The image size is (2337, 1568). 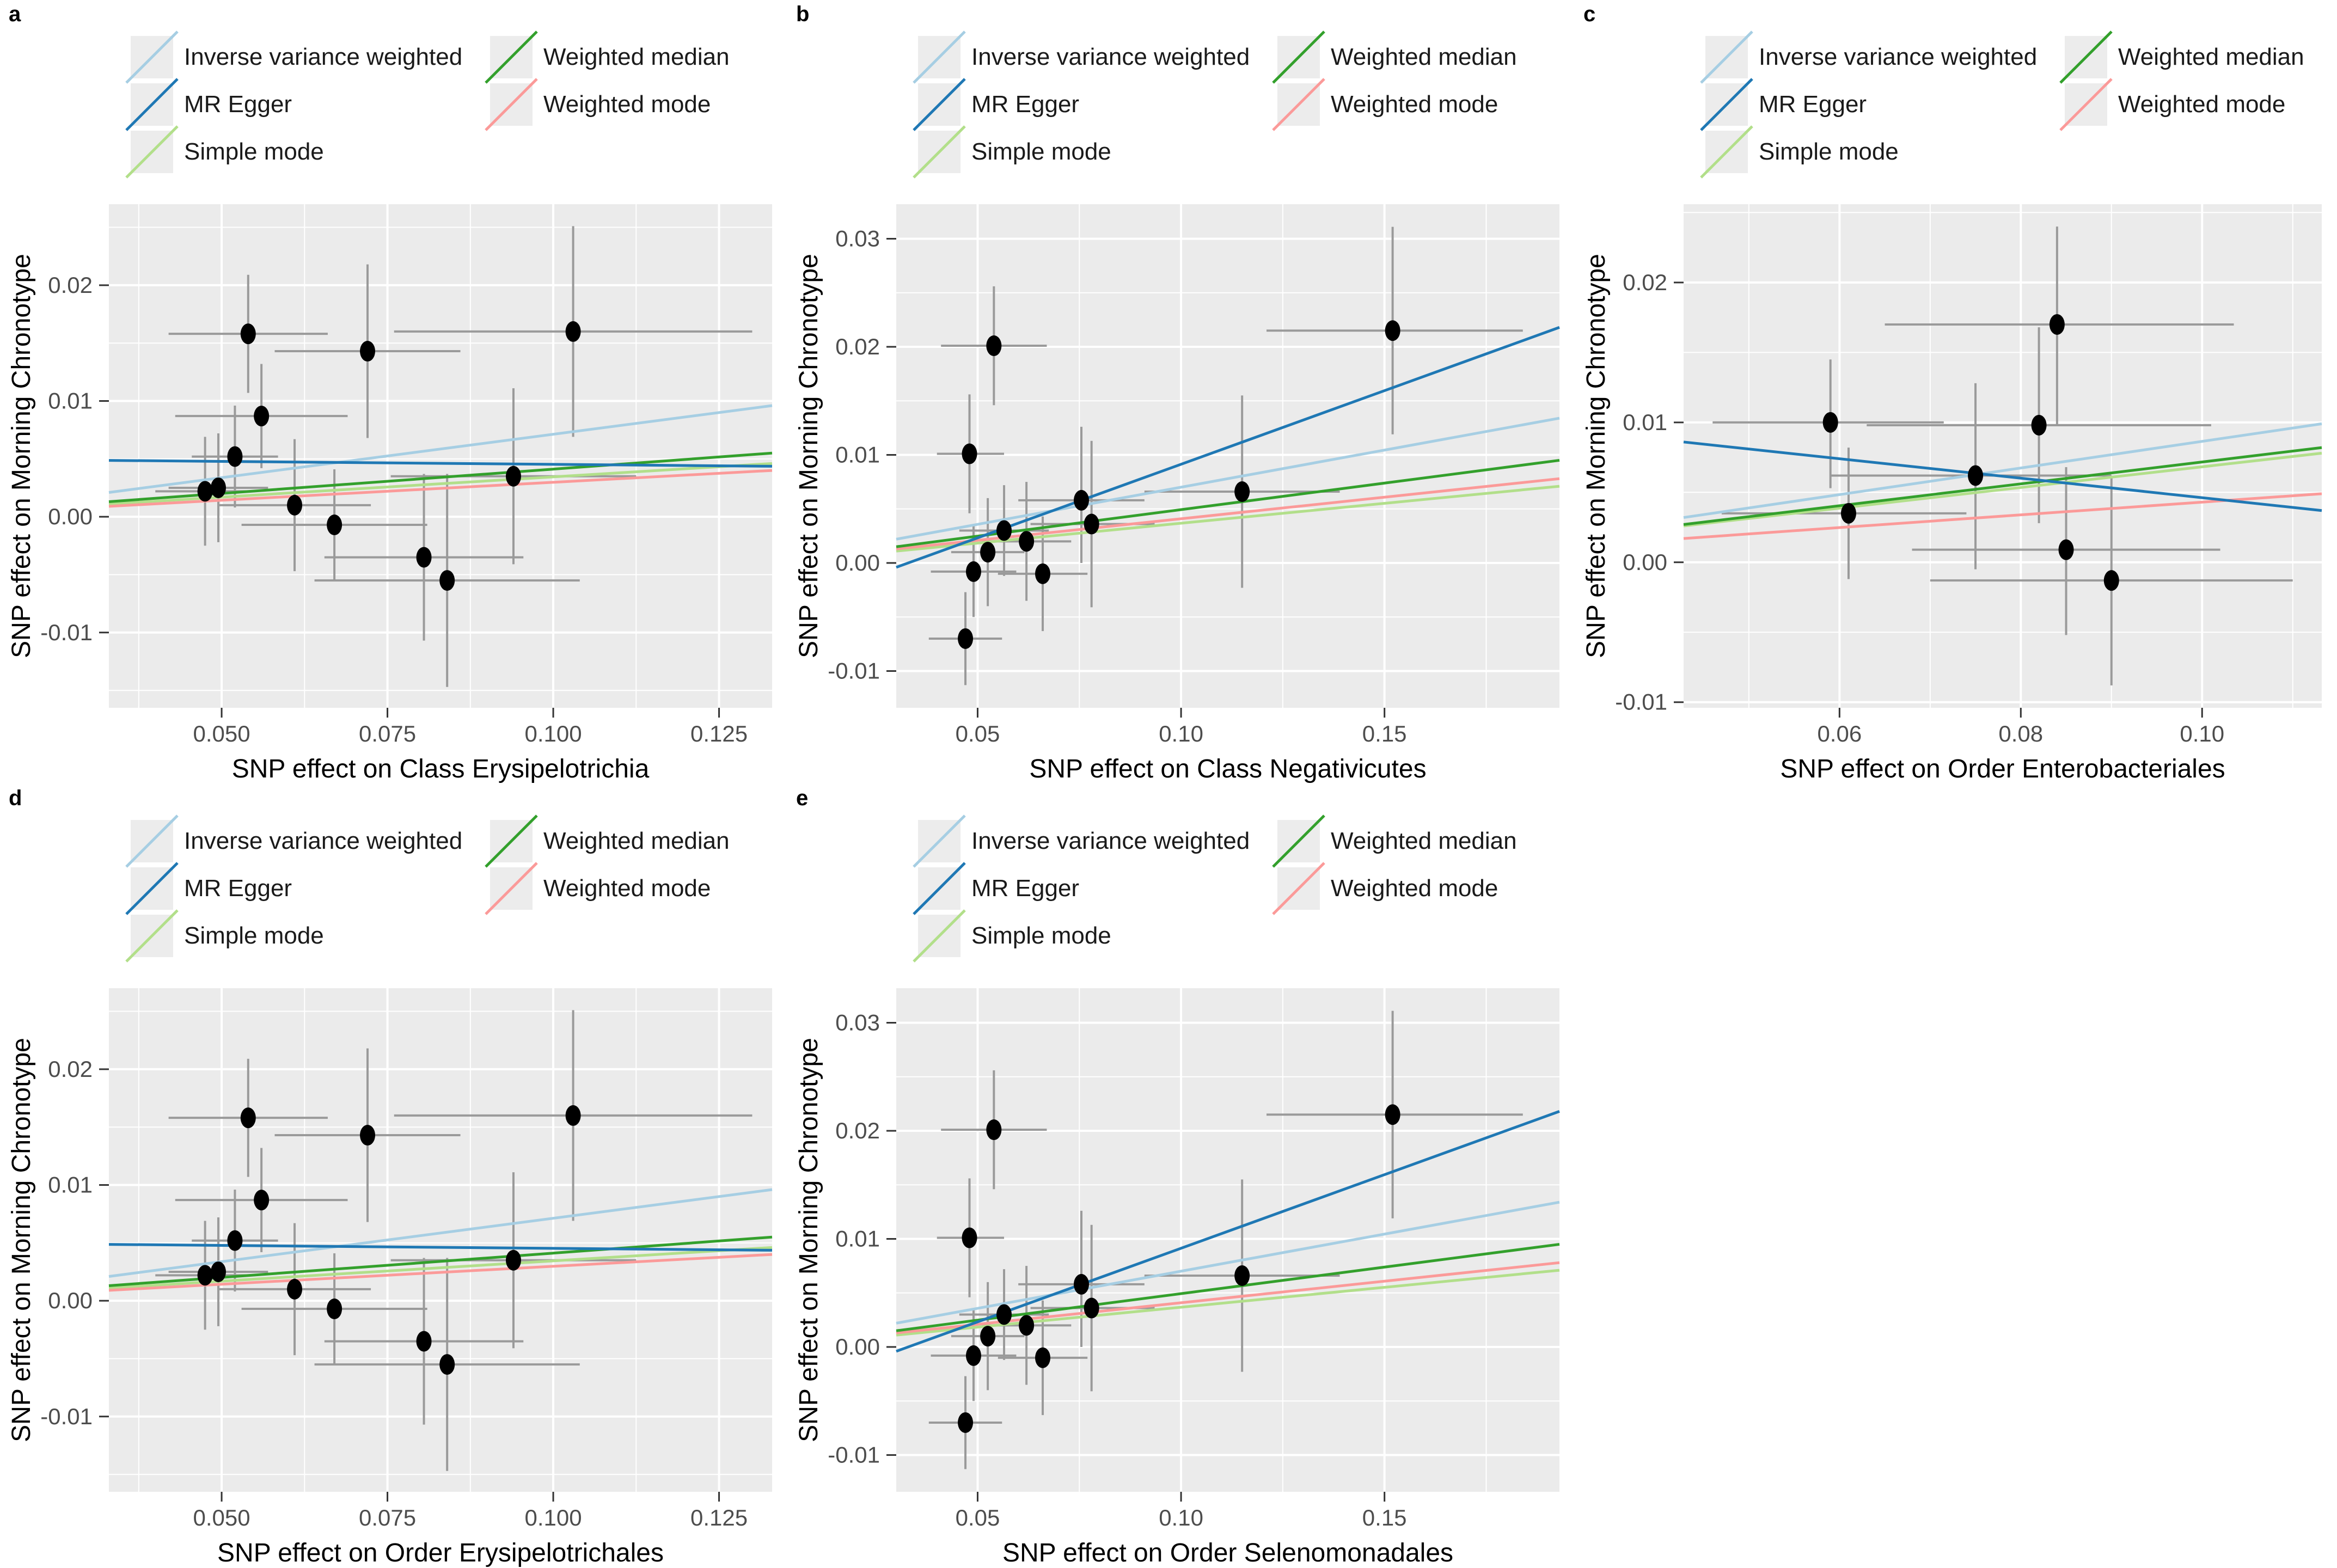 What do you see at coordinates (1589, 14) in the screenshot?
I see `panel-label: c` at bounding box center [1589, 14].